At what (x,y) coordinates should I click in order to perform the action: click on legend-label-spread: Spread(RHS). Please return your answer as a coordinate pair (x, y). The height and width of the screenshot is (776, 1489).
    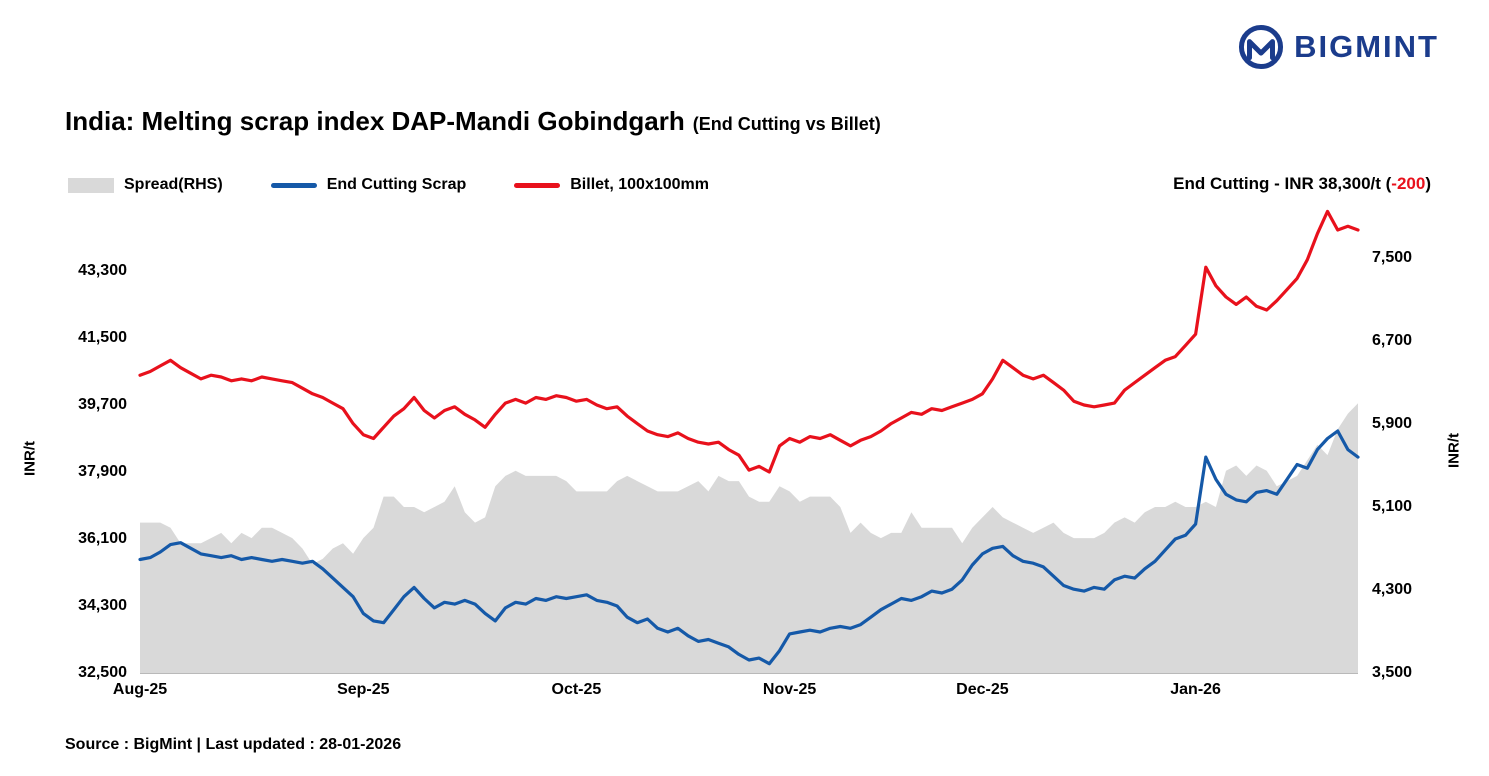
    Looking at the image, I should click on (173, 184).